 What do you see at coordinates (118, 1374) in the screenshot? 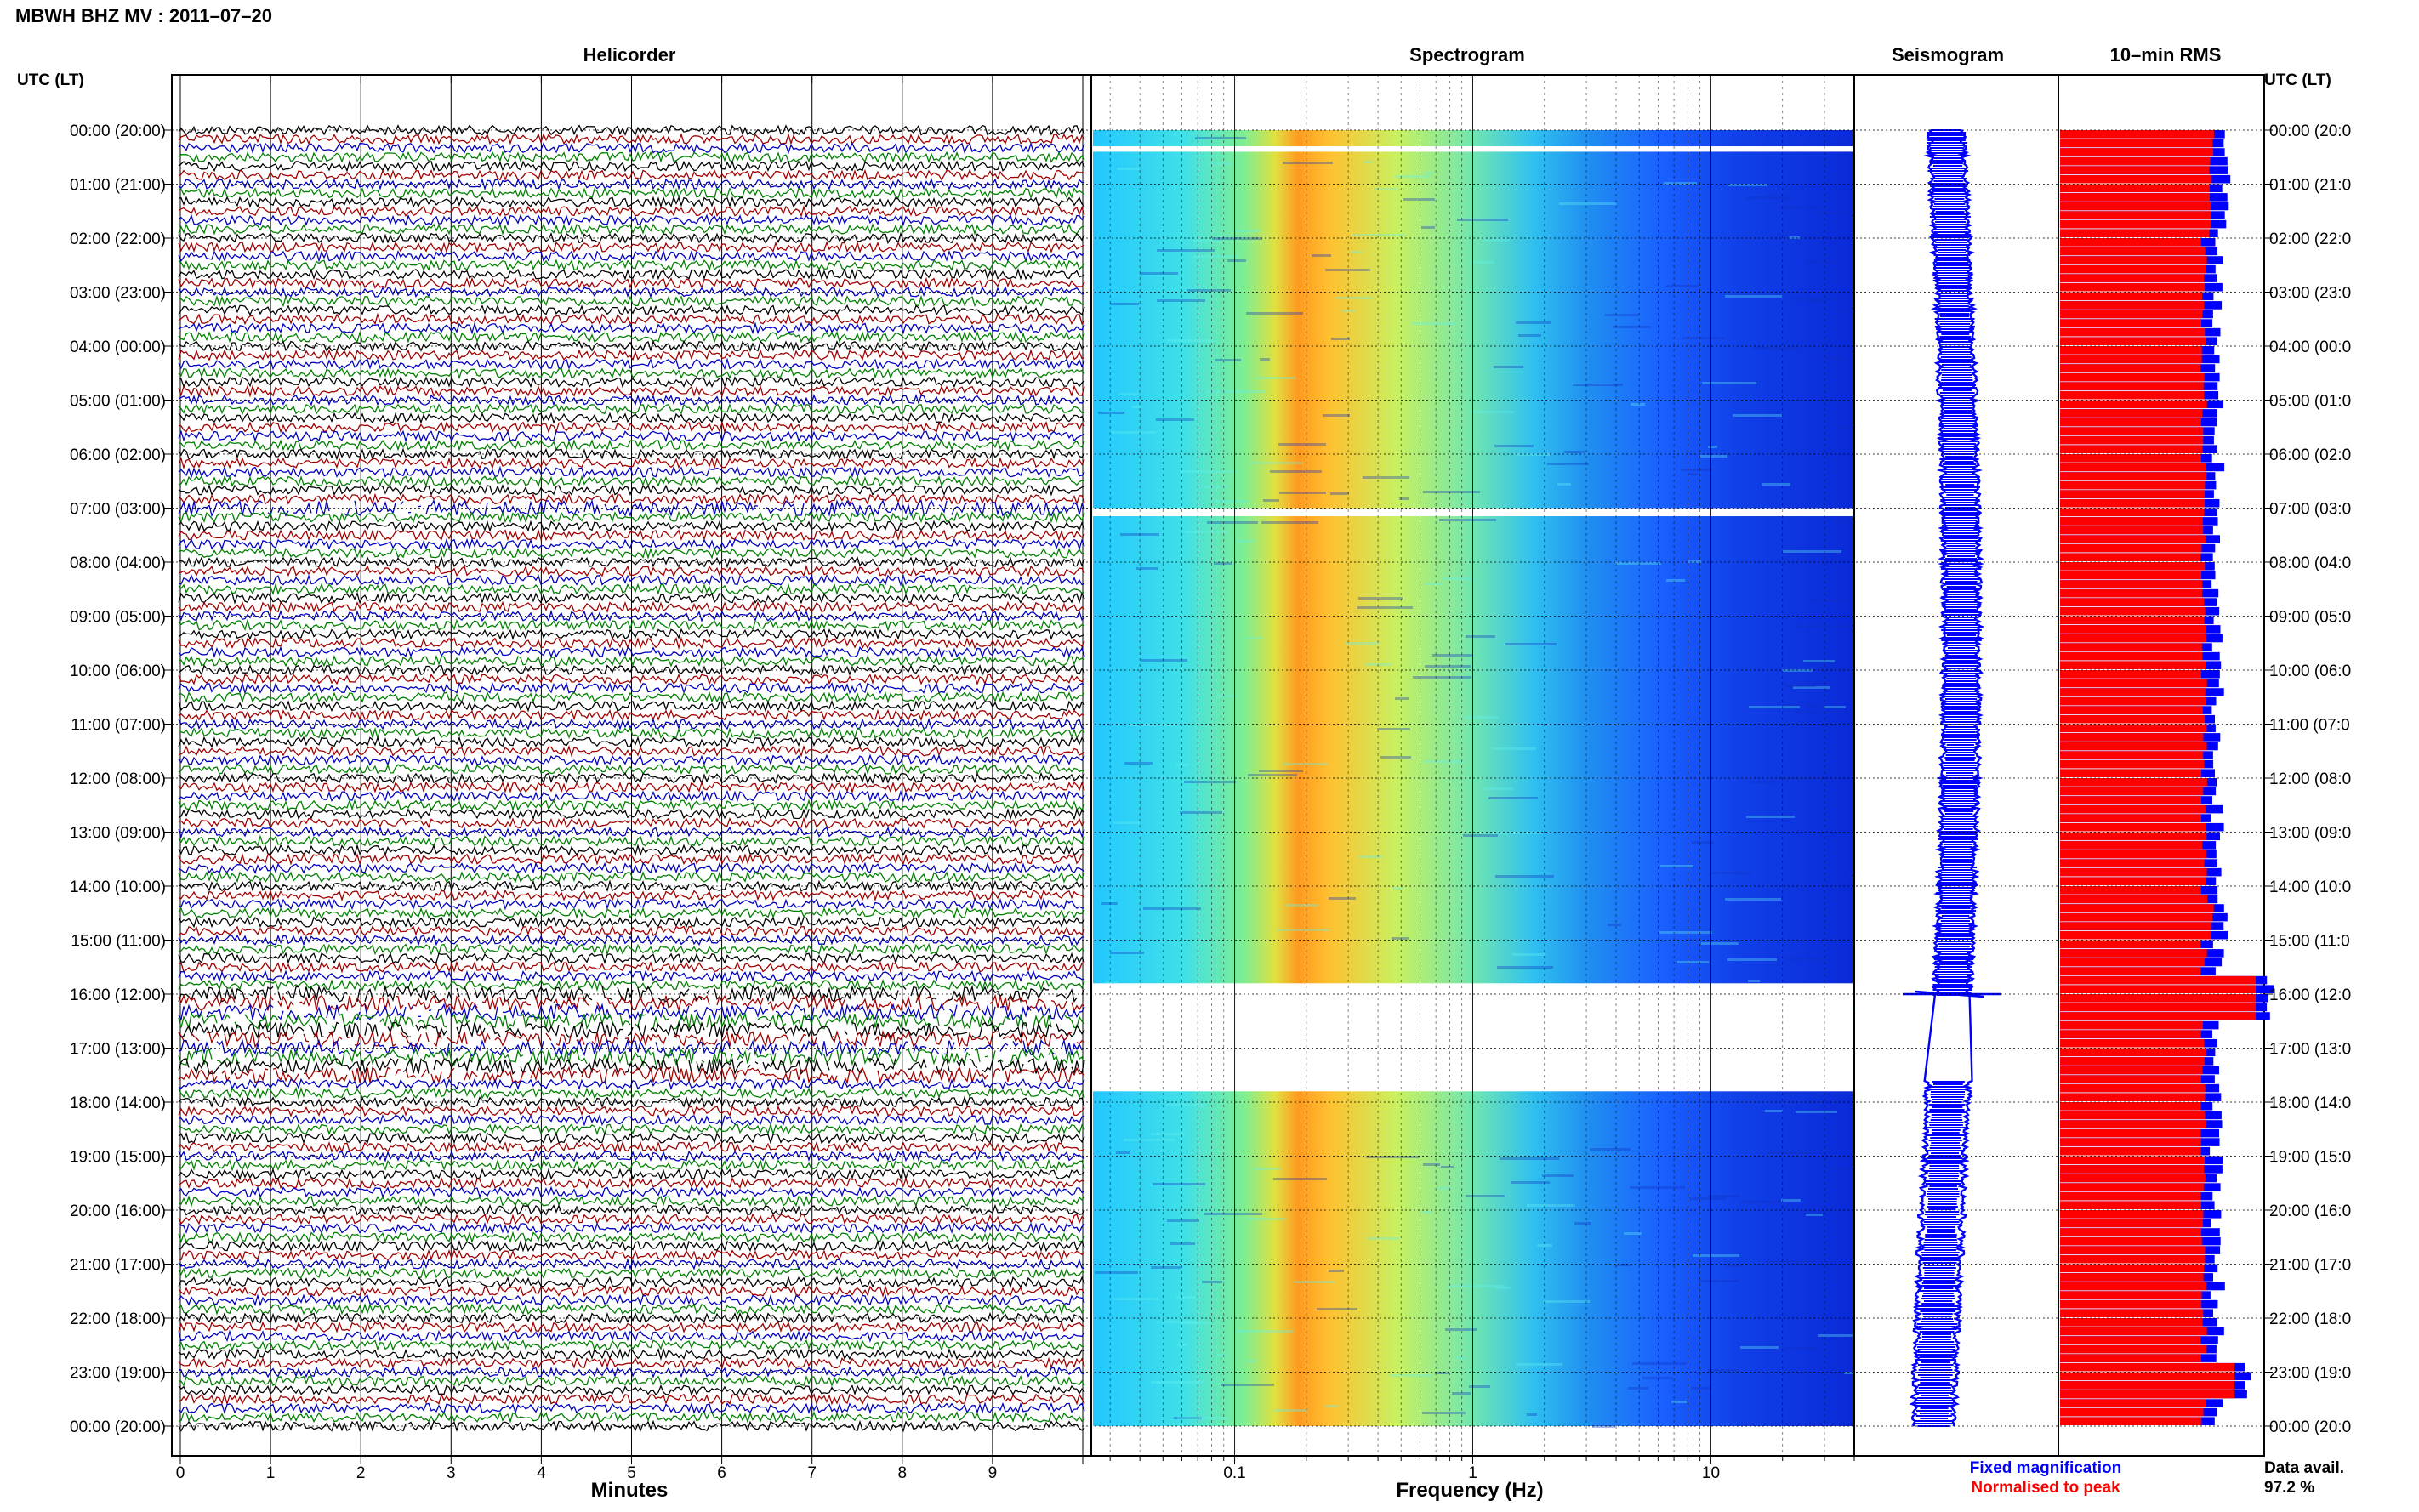
I see `y-tick-label-left: 23:00 (19:00)` at bounding box center [118, 1374].